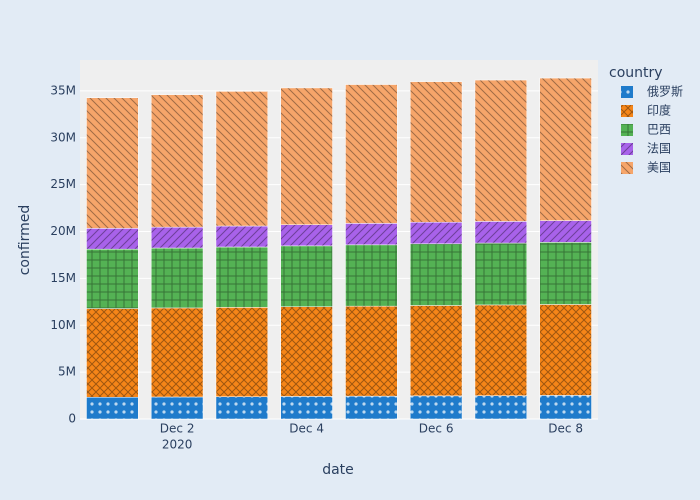  Describe the element at coordinates (67, 372) in the screenshot. I see `y-tick-label: 5M` at that location.